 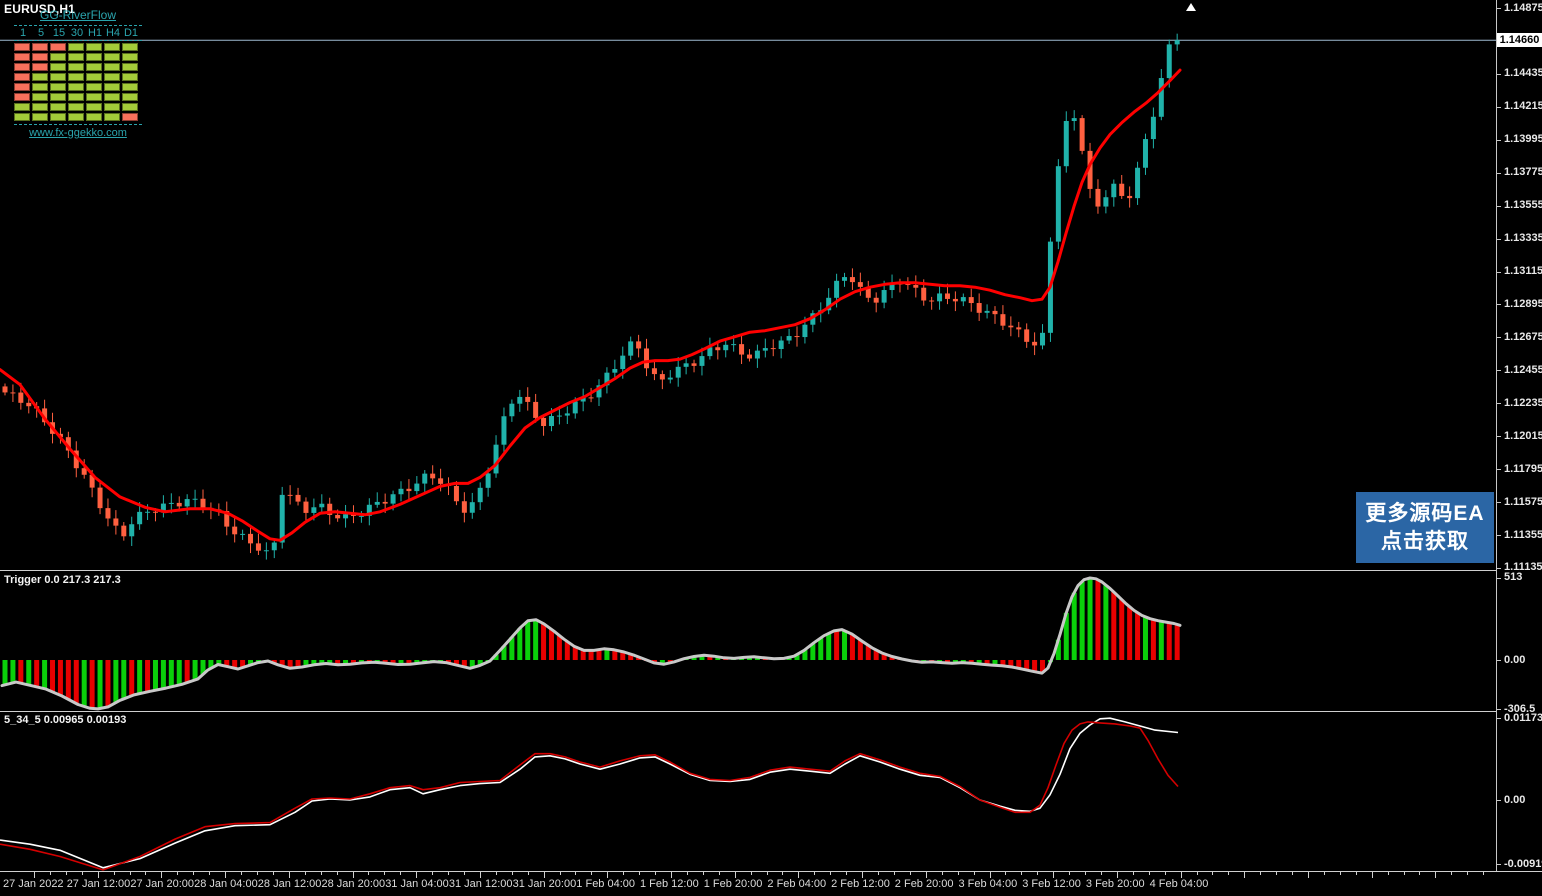 I want to click on promo-banner-line1: 更多源码EA, so click(x=1425, y=514).